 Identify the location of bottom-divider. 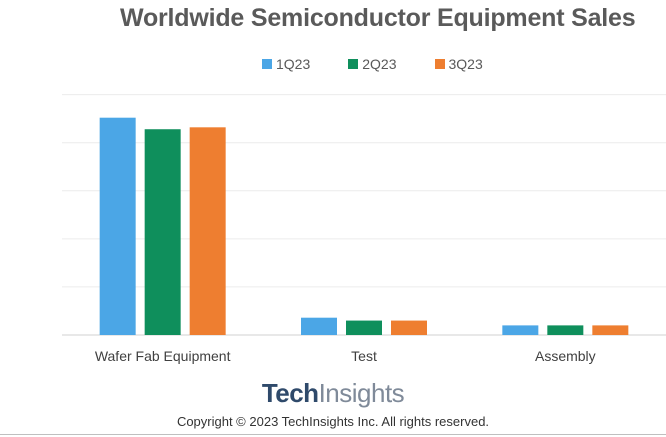
(333, 434).